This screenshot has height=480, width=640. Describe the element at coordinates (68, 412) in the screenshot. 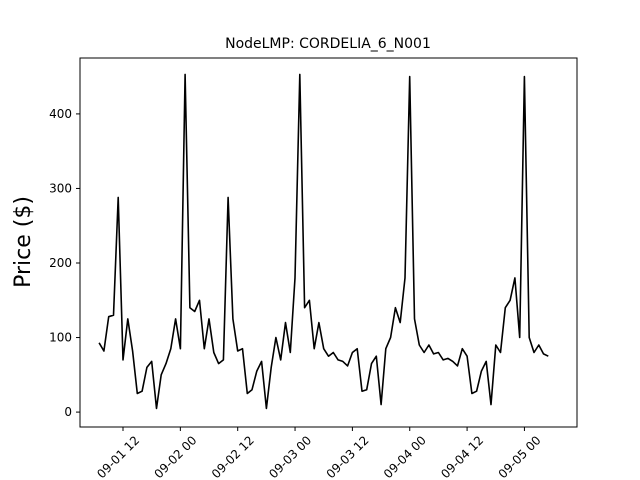

I see `y-tick-label: 0` at that location.